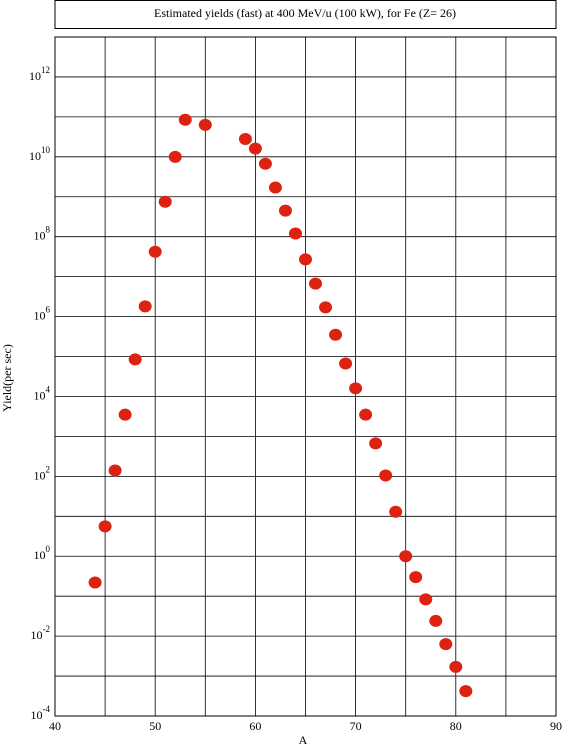 The image size is (564, 748). What do you see at coordinates (55, 726) in the screenshot?
I see `x-tick-label: 40` at bounding box center [55, 726].